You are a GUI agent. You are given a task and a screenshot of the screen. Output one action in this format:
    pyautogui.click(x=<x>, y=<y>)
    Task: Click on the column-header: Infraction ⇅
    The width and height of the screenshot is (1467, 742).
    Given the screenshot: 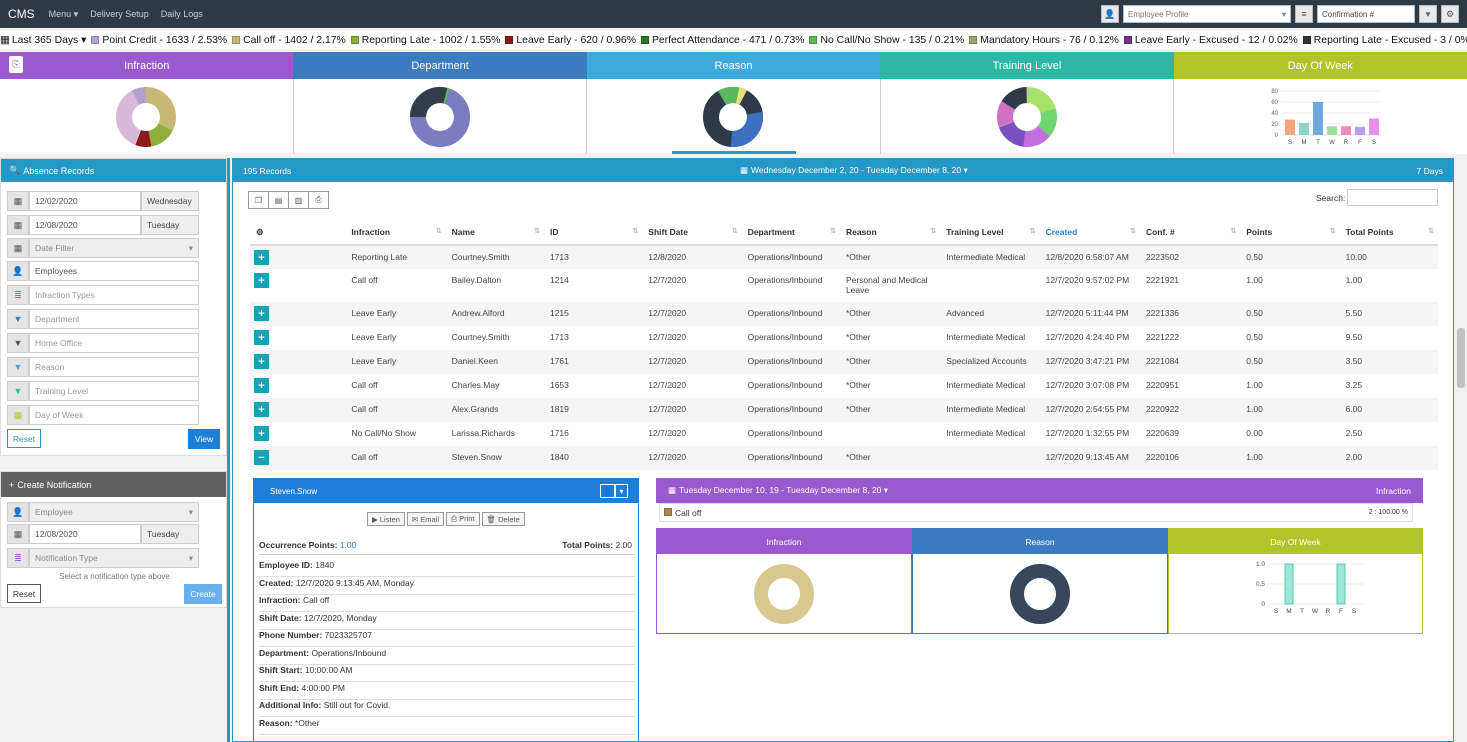 What is the action you would take?
    pyautogui.click(x=395, y=233)
    